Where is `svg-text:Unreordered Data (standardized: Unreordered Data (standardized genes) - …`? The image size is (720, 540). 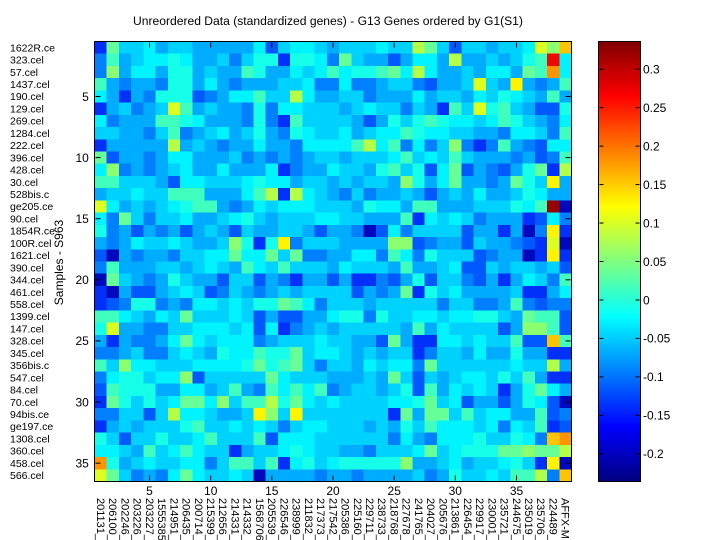 svg-text:Unreordered Data (standardized: Unreordered Data (standardized genes) - … is located at coordinates (328, 21).